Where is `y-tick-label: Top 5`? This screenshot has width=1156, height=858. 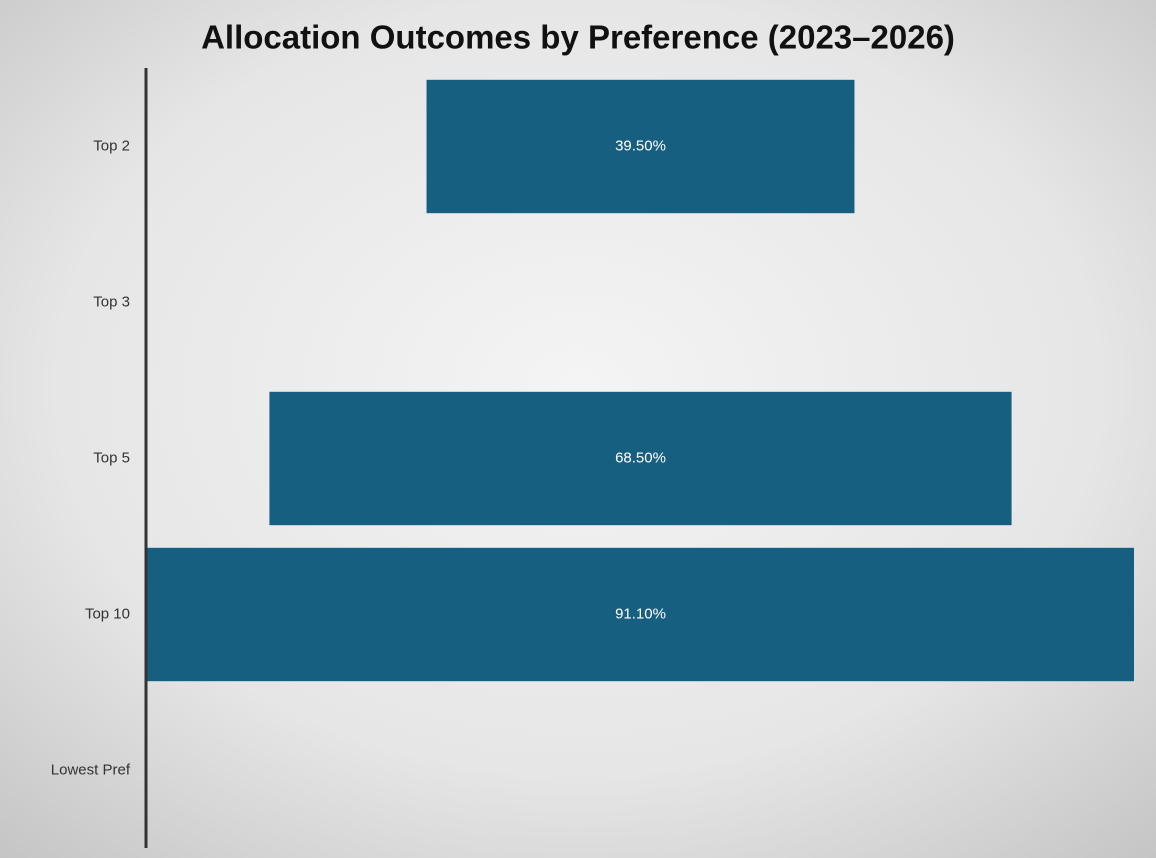
y-tick-label: Top 5 is located at coordinates (111, 457).